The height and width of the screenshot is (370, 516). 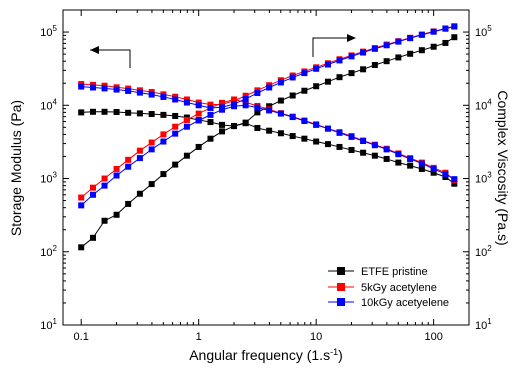 I want to click on y-axis-right-title: Complex Viscosity (Pa.s), so click(x=503, y=167).